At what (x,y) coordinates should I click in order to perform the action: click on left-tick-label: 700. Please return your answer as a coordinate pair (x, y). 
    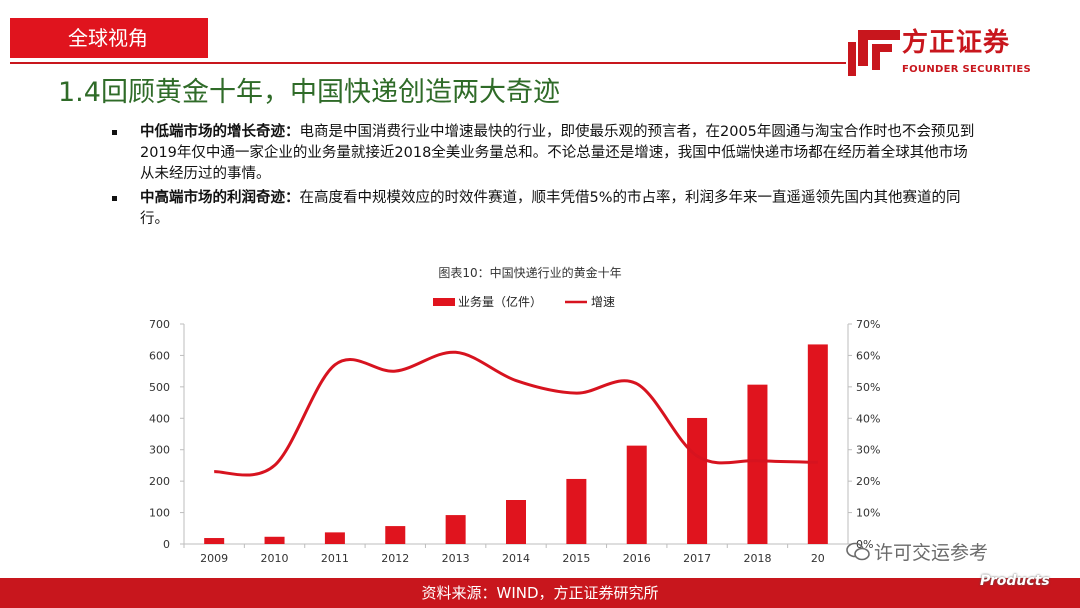
    Looking at the image, I should click on (159, 324).